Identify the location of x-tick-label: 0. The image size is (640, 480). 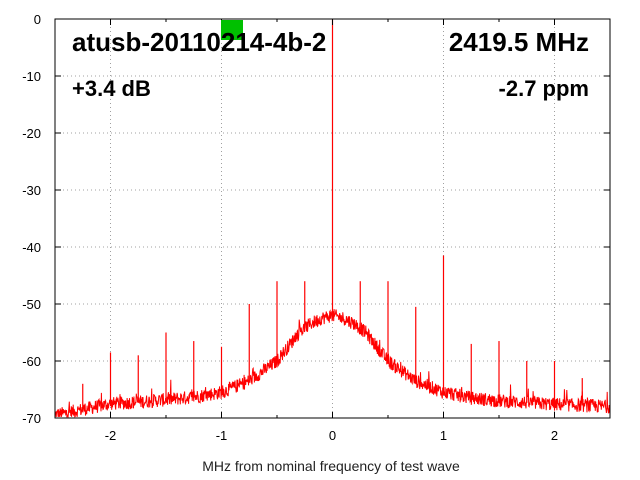
(332, 435).